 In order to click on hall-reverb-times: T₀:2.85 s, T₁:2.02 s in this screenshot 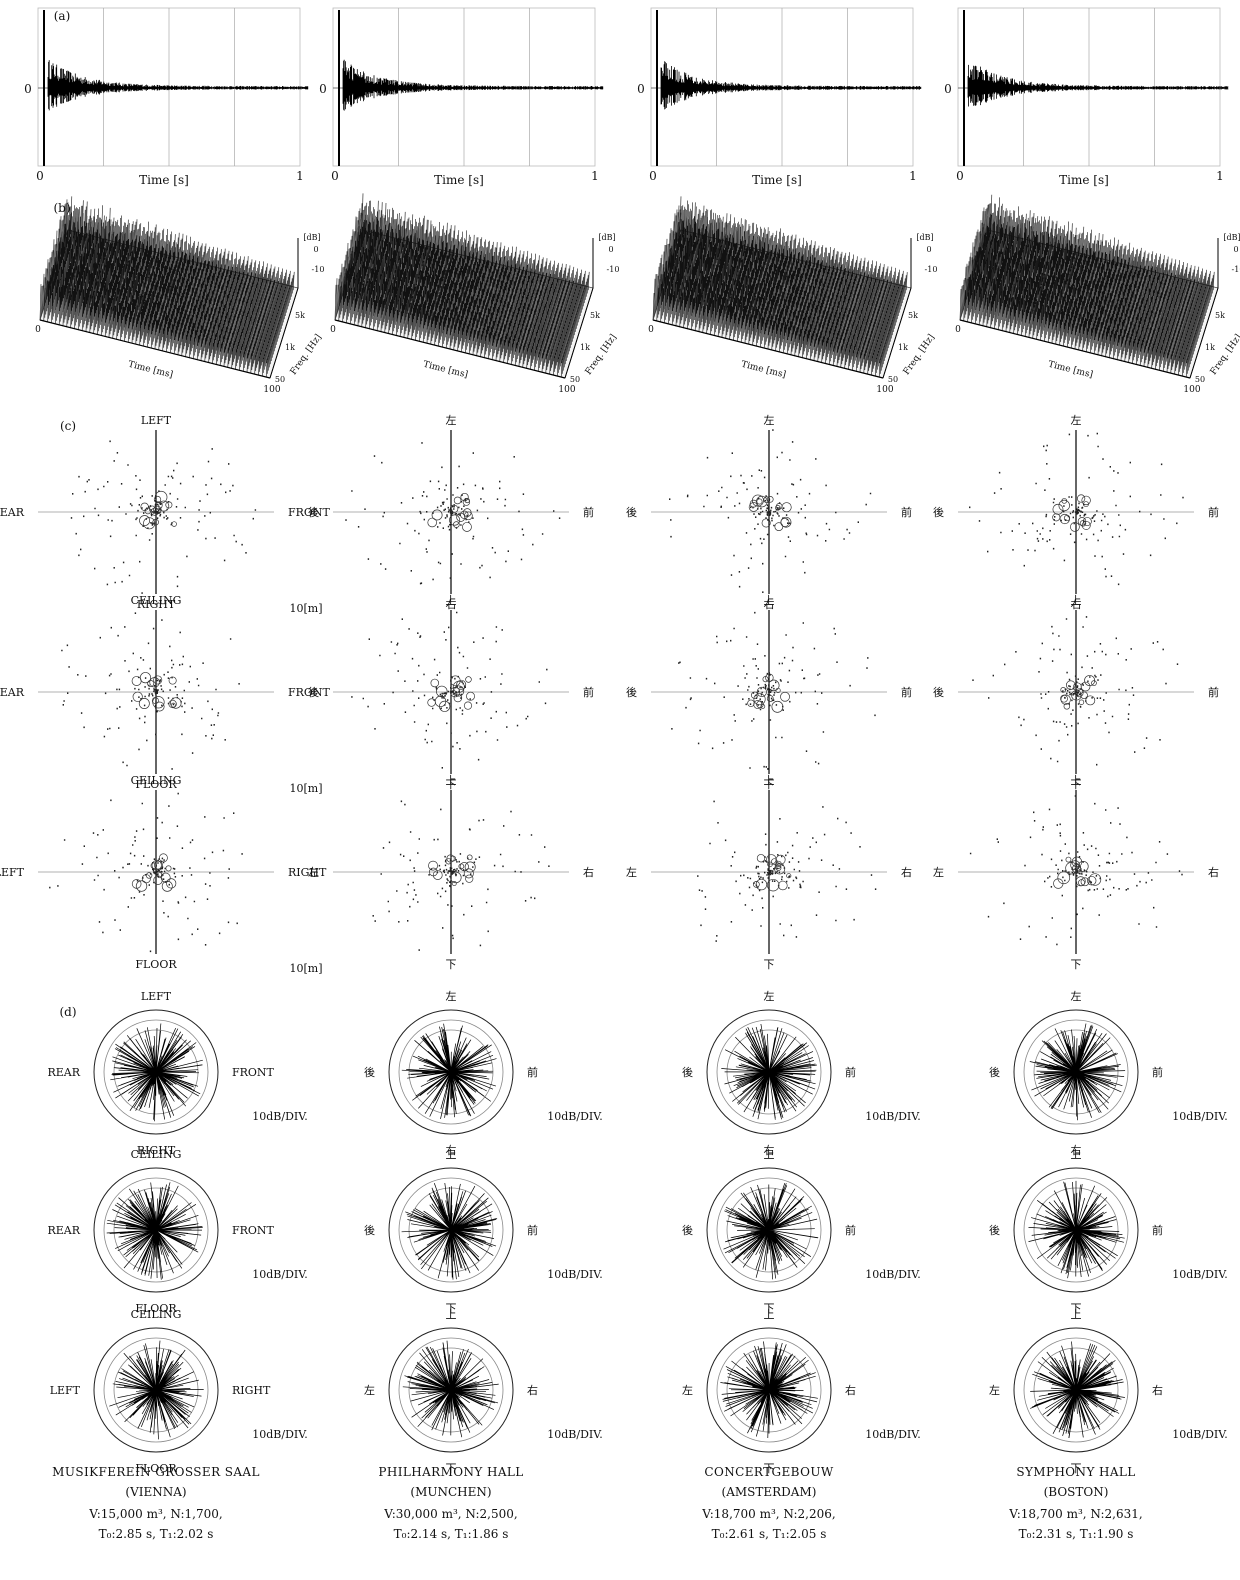, I will do `click(156, 1534)`.